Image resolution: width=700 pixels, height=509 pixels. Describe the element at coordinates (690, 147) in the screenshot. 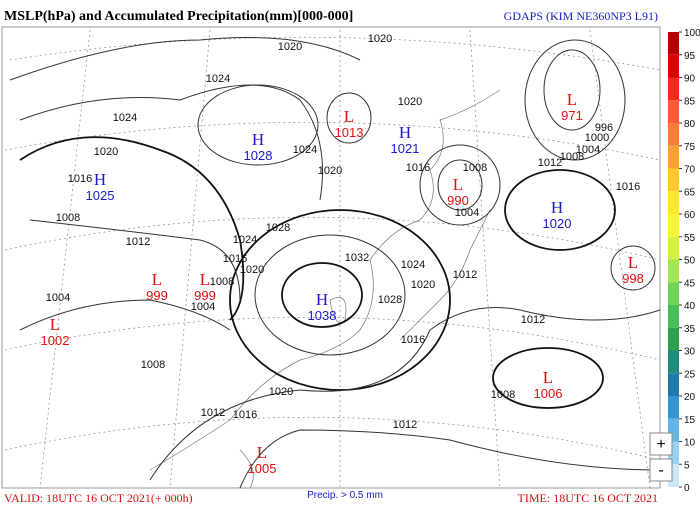

I see `colorbar-label: 75` at that location.